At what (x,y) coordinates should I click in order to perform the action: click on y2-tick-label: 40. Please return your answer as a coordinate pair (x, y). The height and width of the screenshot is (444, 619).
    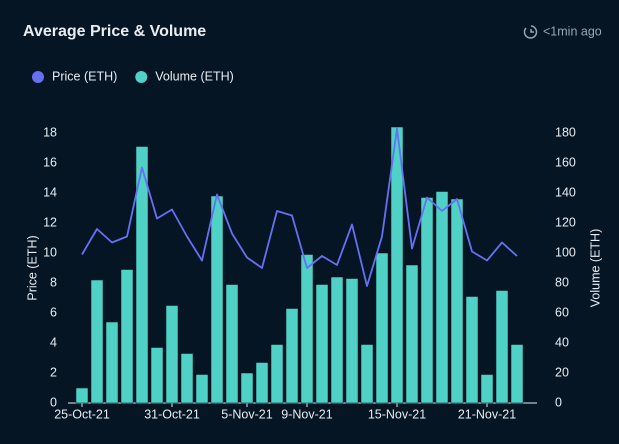
    Looking at the image, I should click on (562, 342).